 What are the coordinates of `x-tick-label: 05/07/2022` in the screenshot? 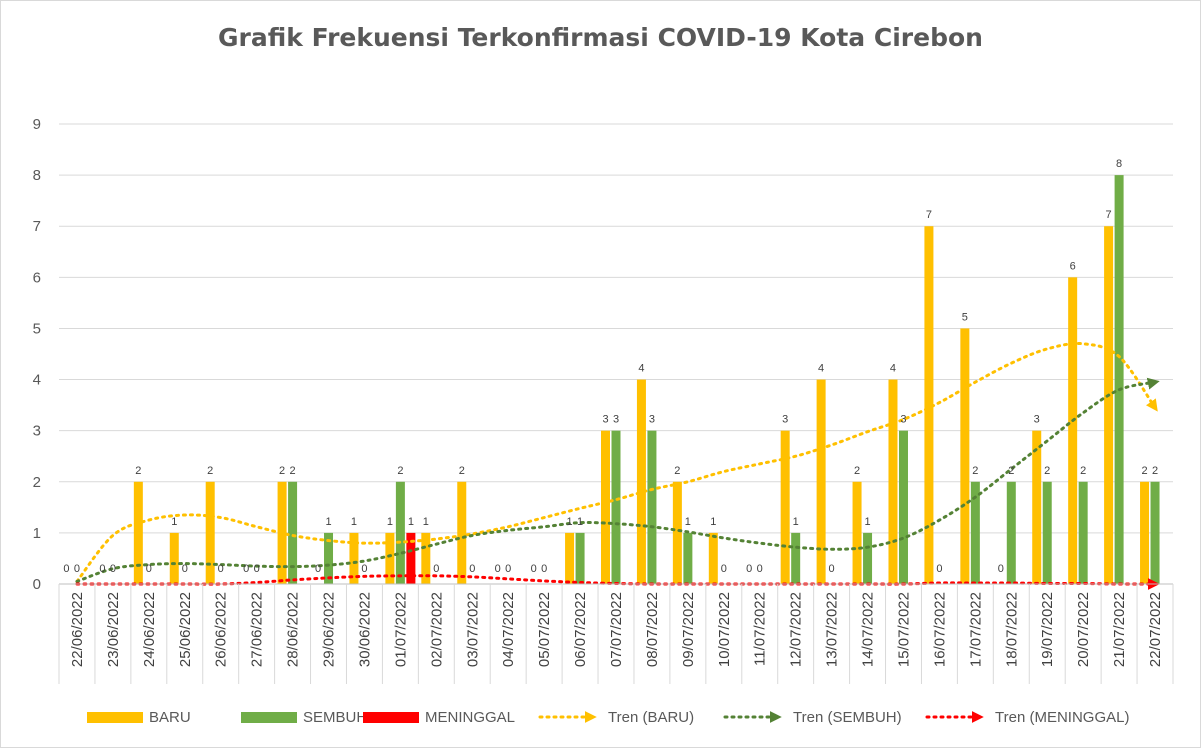 It's located at (544, 629).